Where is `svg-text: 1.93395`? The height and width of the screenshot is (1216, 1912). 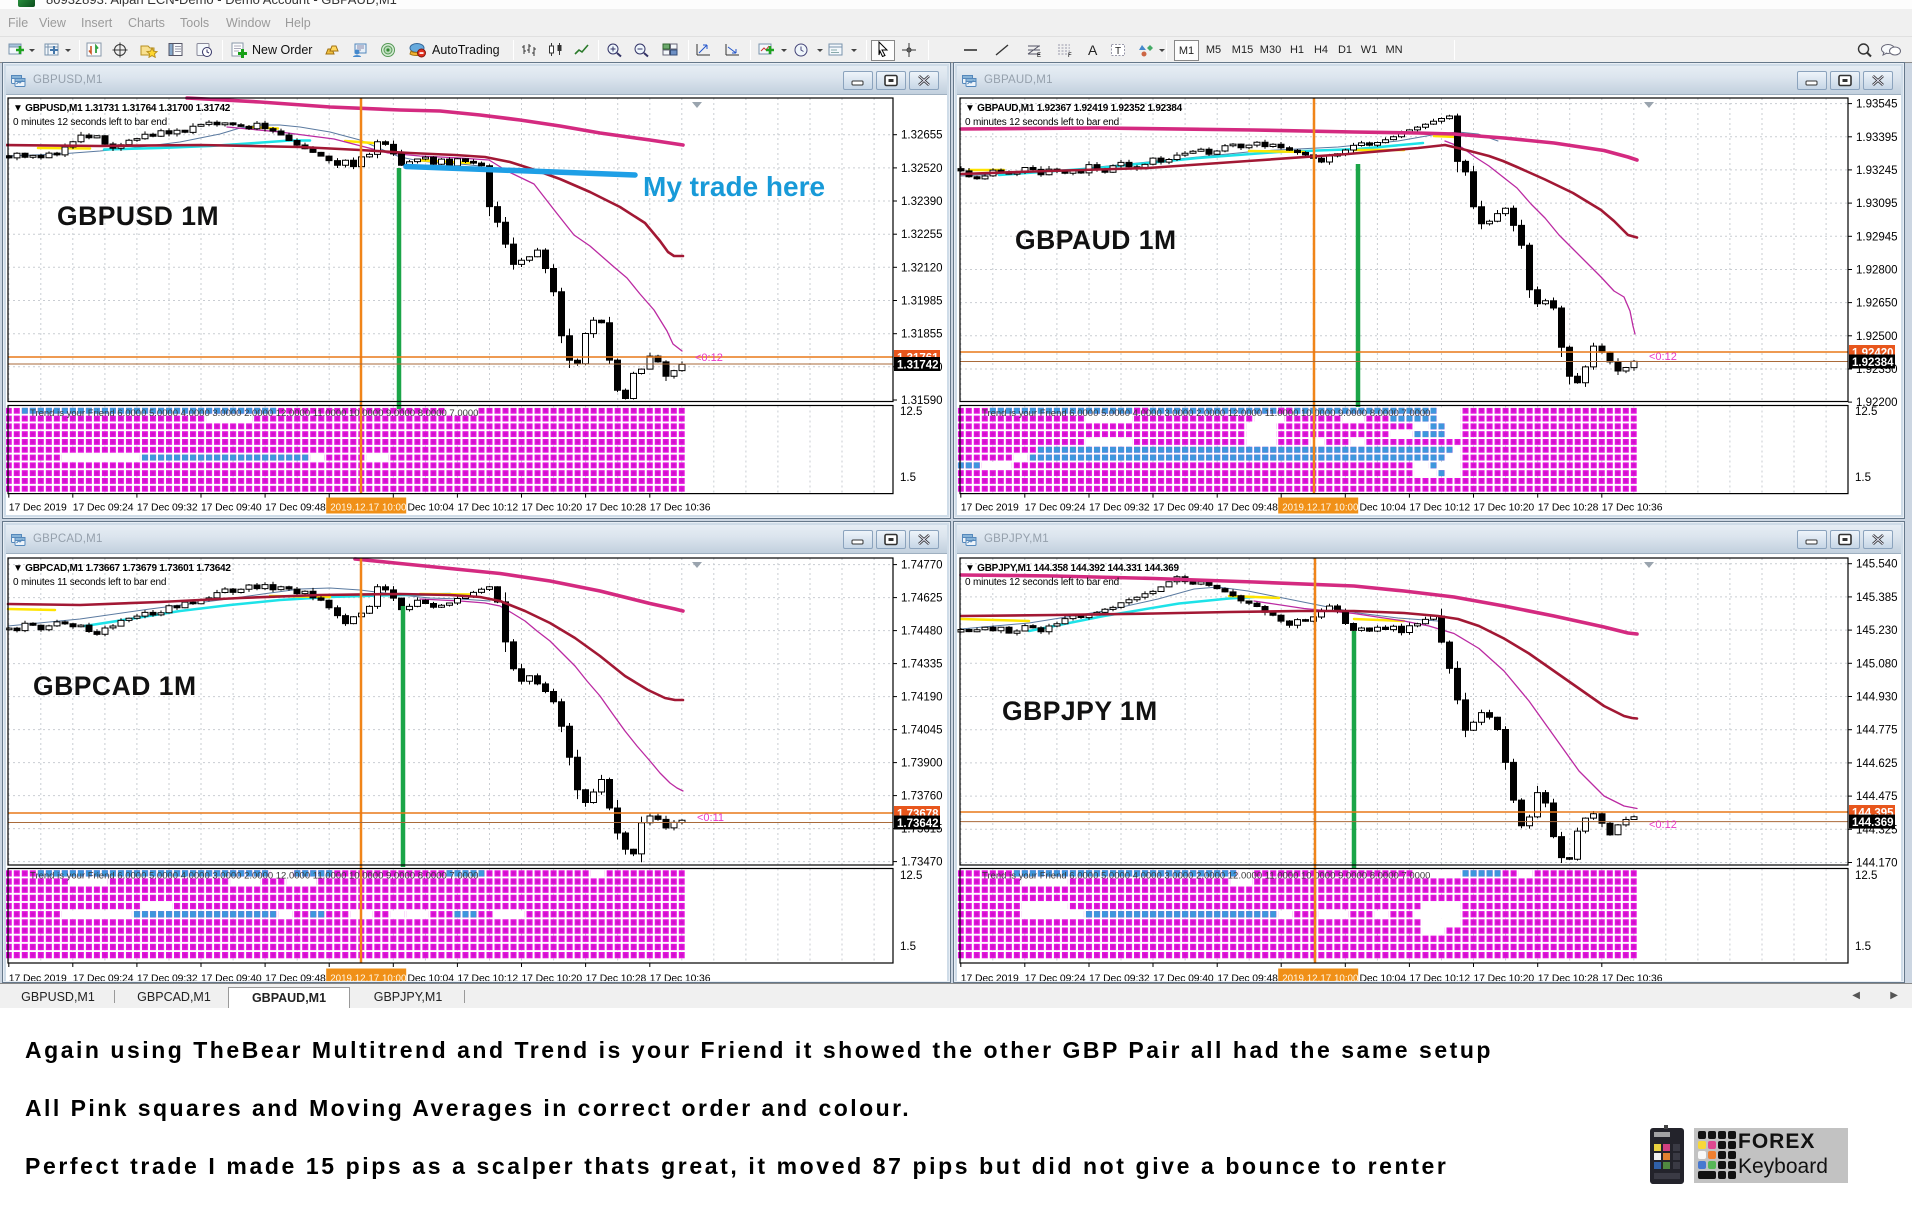
svg-text: 1.93395 is located at coordinates (1877, 138).